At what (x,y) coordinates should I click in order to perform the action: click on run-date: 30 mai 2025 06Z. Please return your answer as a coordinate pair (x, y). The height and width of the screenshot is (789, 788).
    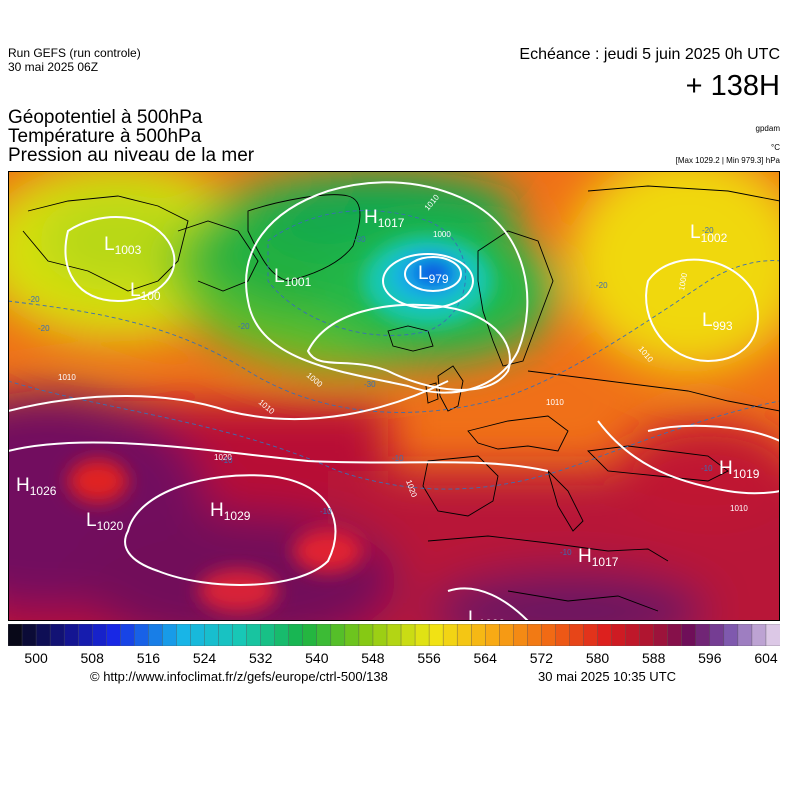
    Looking at the image, I should click on (53, 67).